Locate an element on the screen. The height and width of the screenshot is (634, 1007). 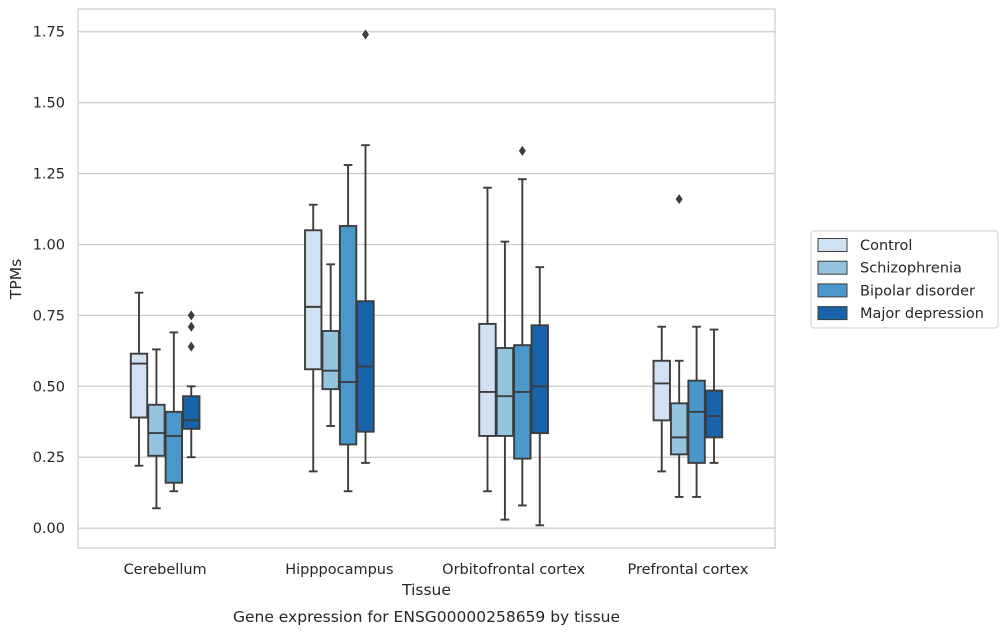
legend-label: Schizophrenia is located at coordinates (911, 269).